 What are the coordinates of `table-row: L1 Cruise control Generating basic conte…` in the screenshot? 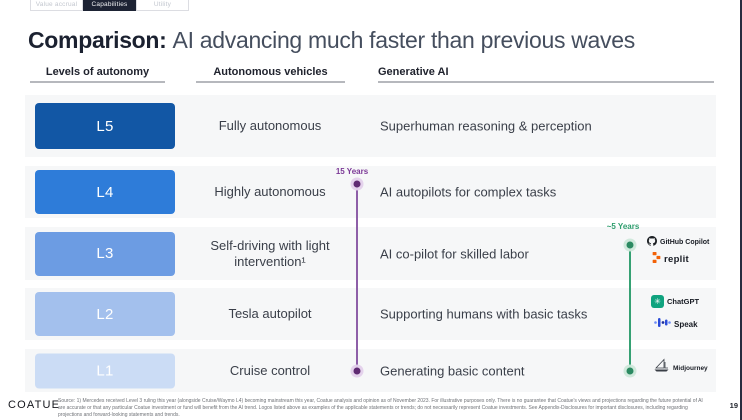 It's located at (370, 370).